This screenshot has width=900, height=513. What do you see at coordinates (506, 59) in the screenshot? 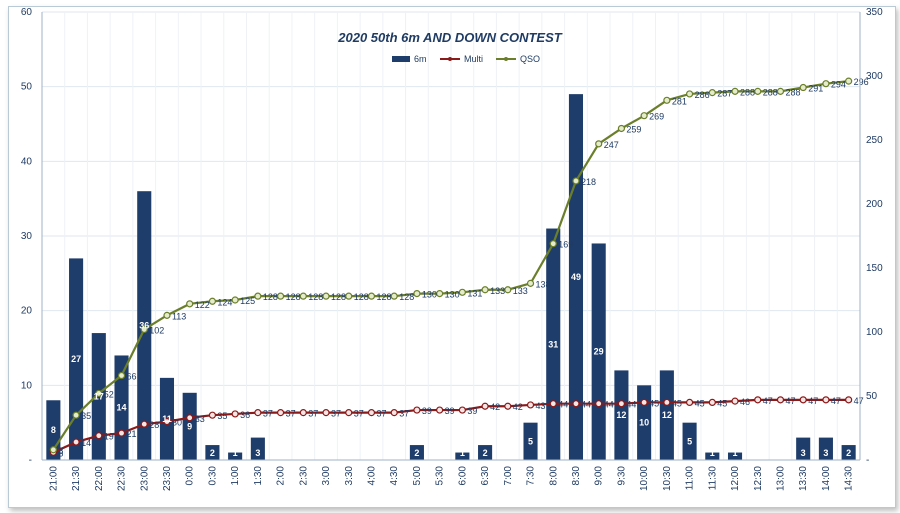
I see `legend-dot-qso` at bounding box center [506, 59].